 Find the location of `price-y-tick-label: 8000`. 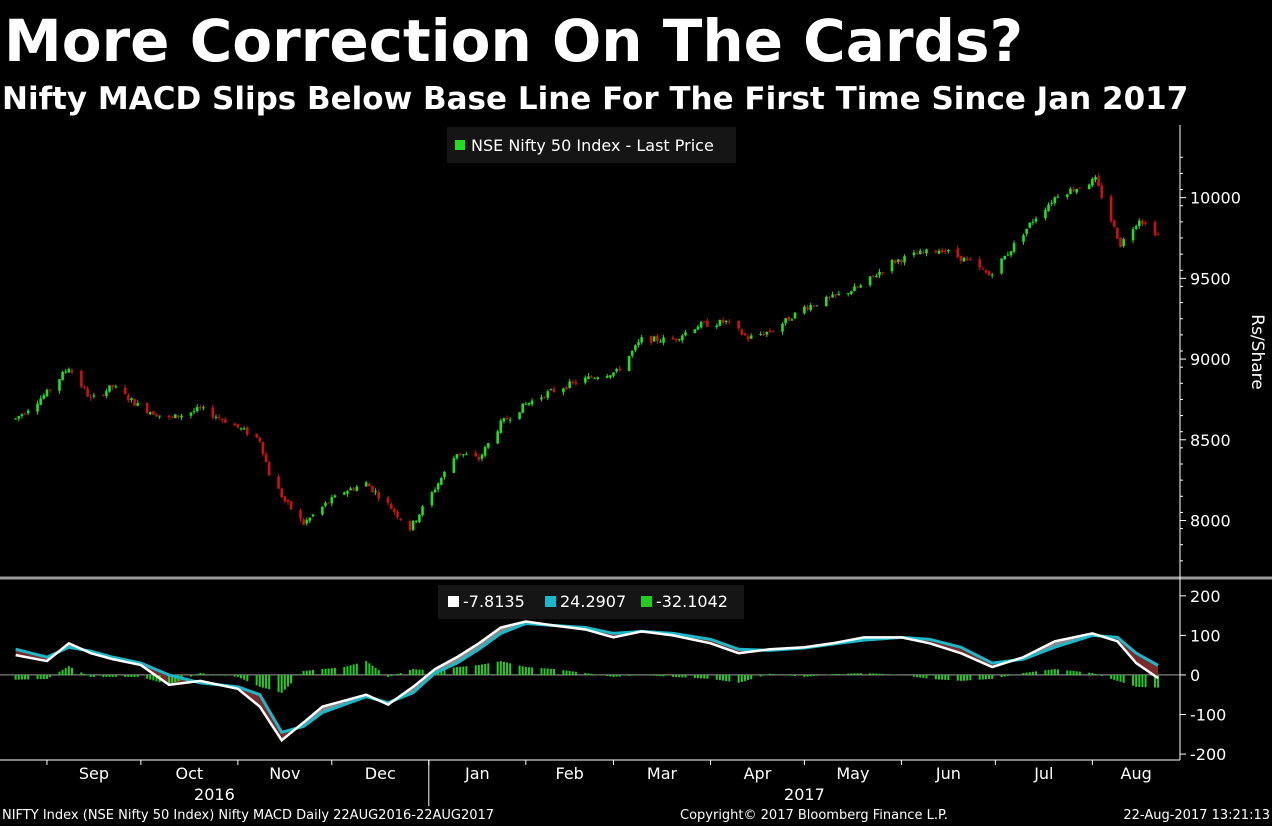

price-y-tick-label: 8000 is located at coordinates (1210, 521).